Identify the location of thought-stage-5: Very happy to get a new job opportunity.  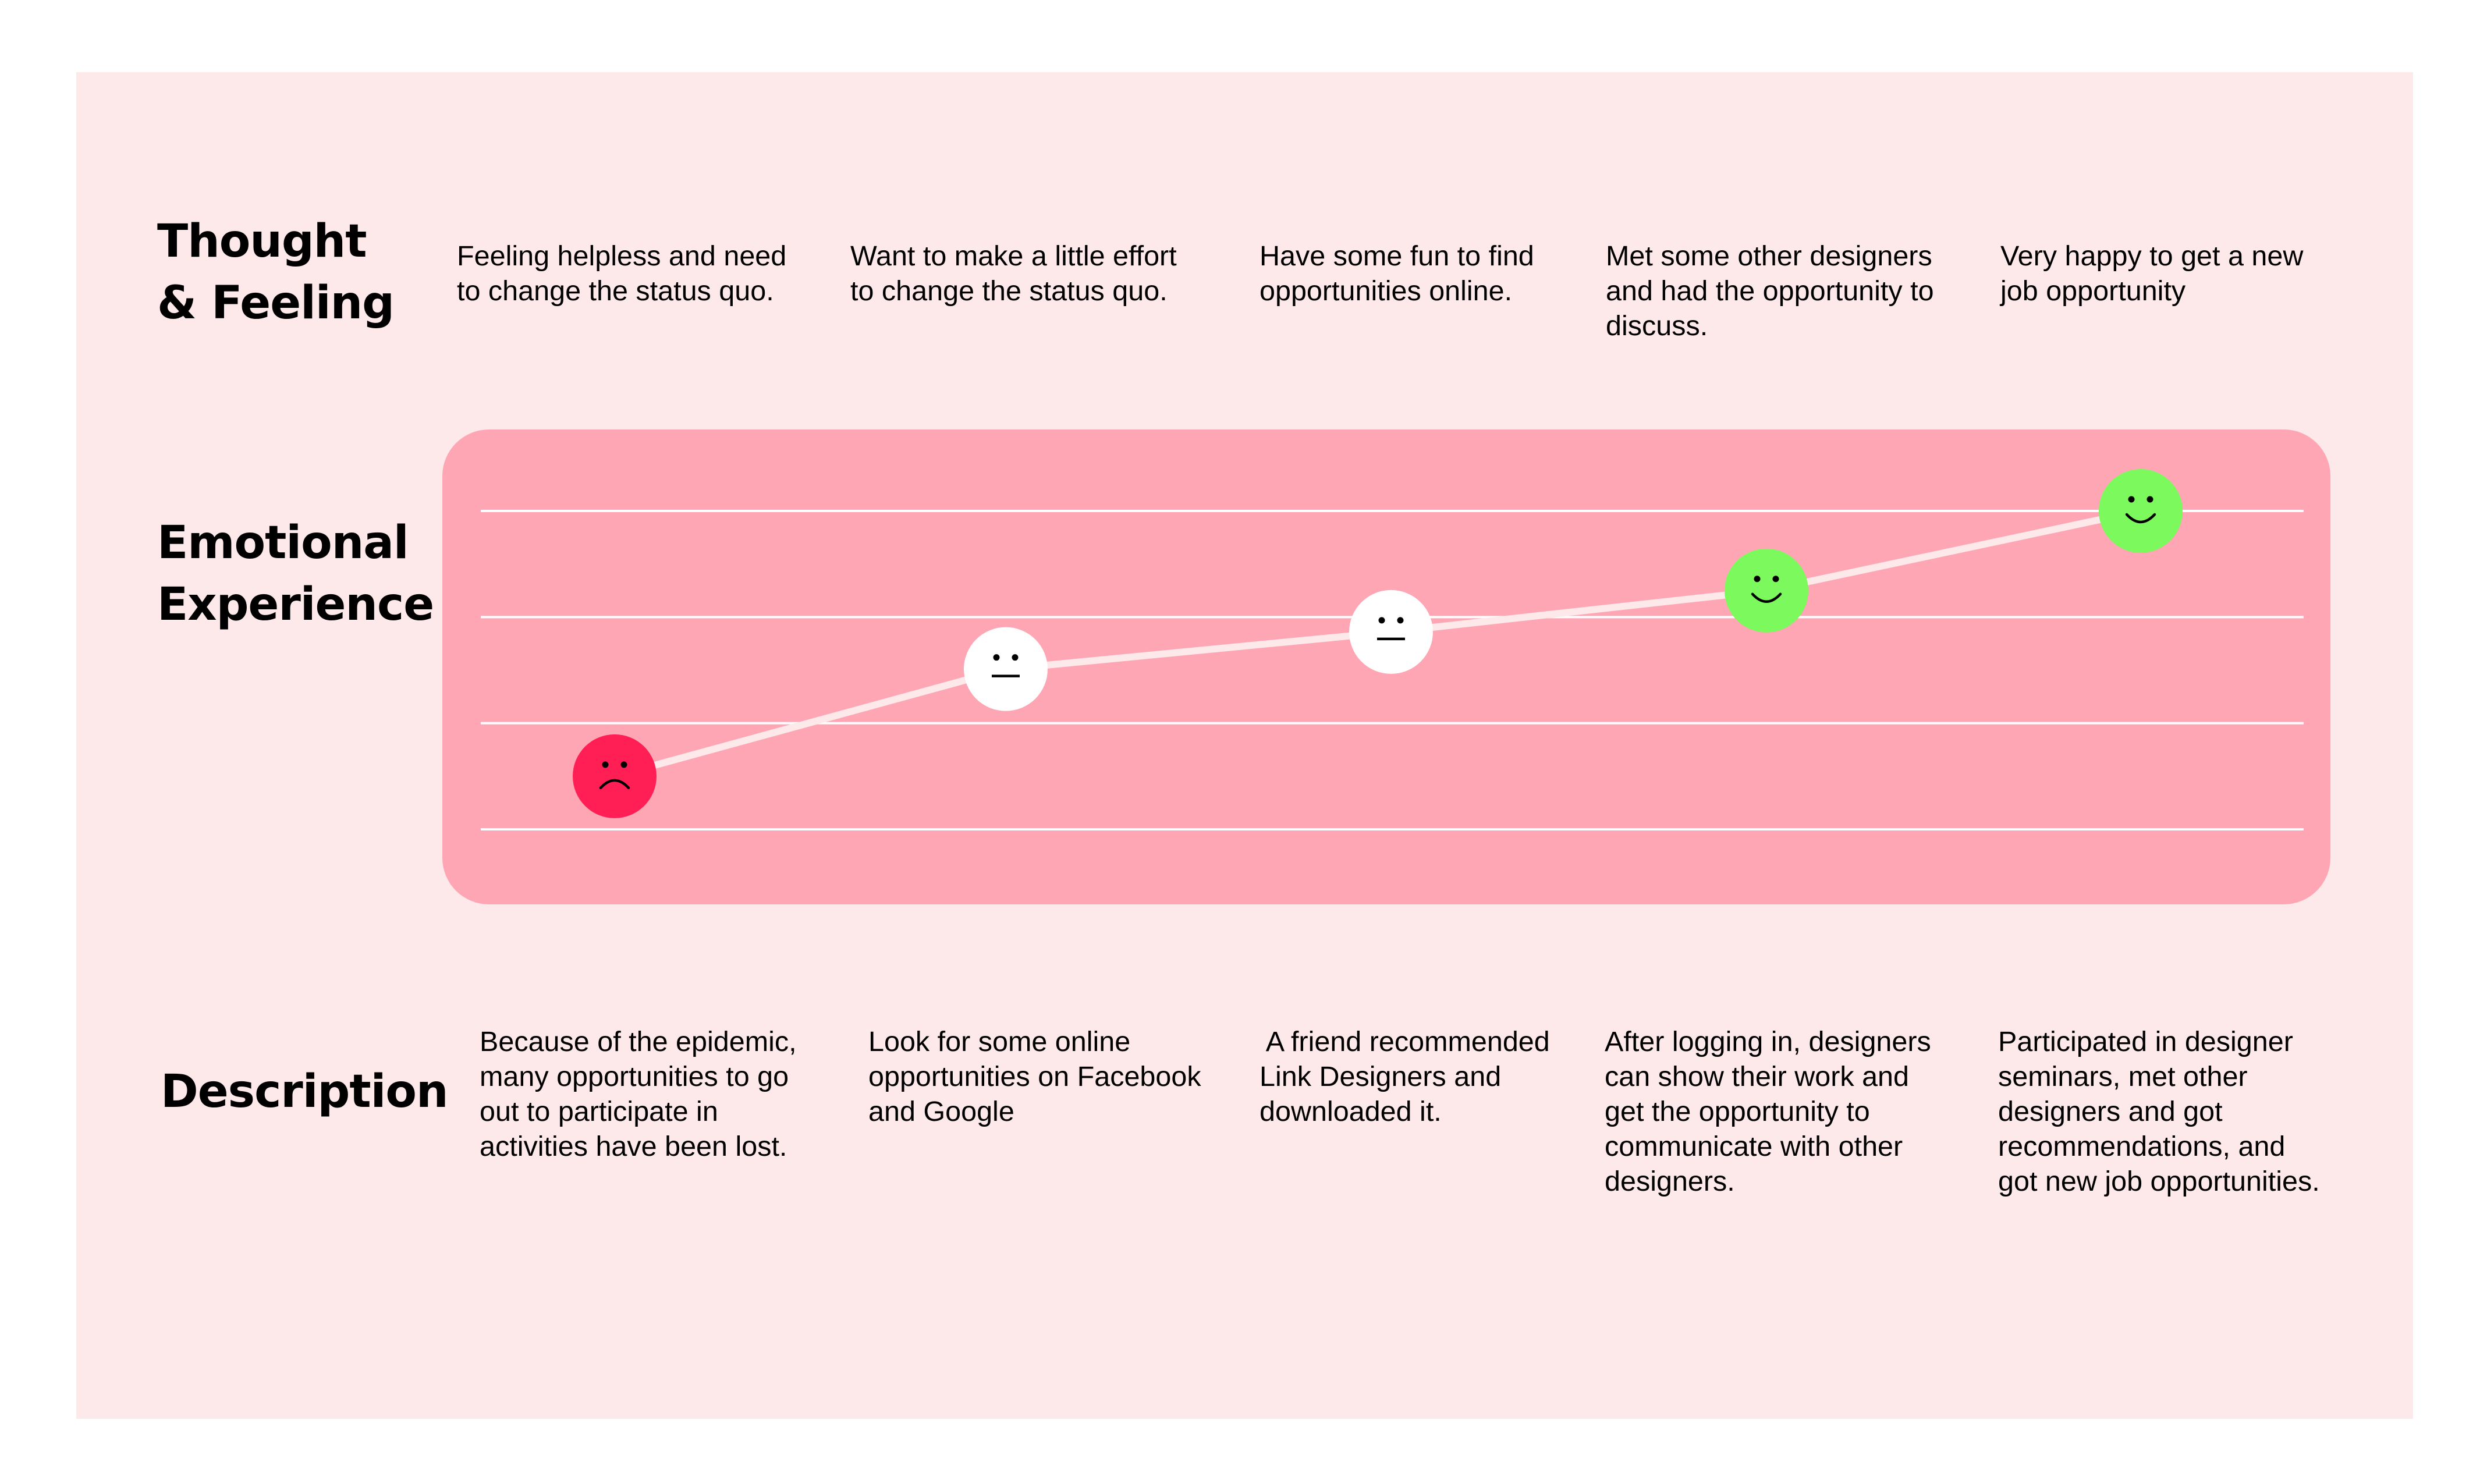
(2152, 273).